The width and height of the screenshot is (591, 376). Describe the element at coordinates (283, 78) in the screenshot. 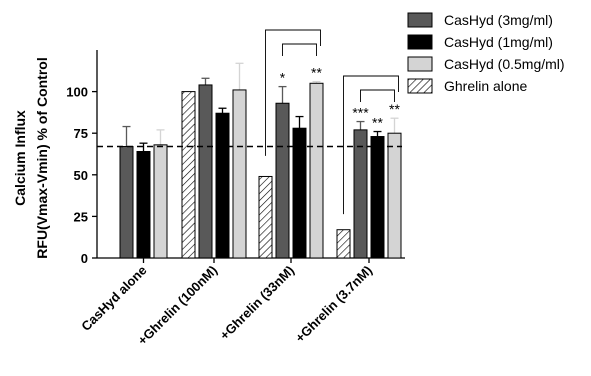

I see `significance-label: *` at that location.